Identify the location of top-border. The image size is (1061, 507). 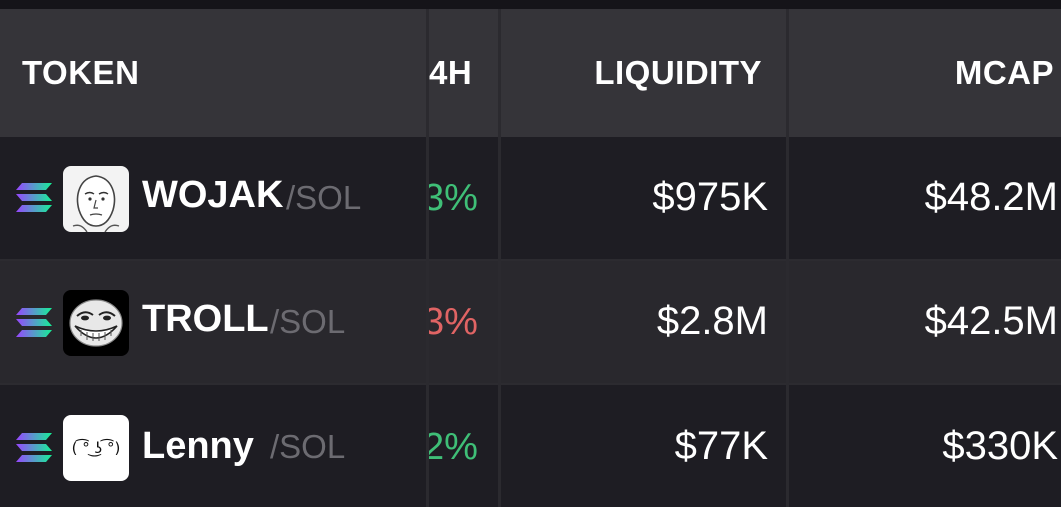
(530, 4).